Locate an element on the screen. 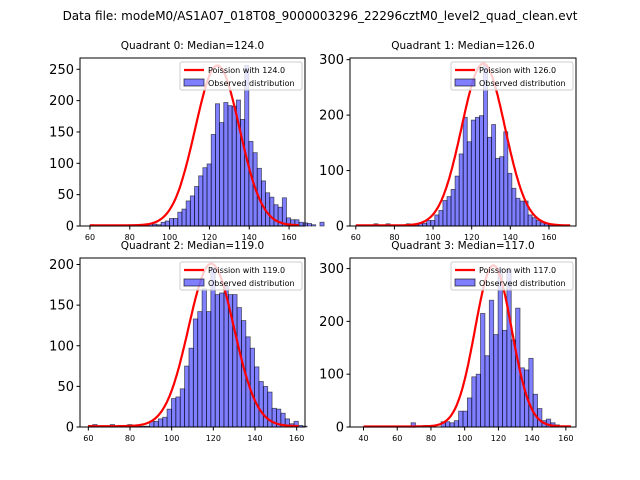 Image resolution: width=640 pixels, height=480 pixels. x-tick-label: 140 is located at coordinates (532, 438).